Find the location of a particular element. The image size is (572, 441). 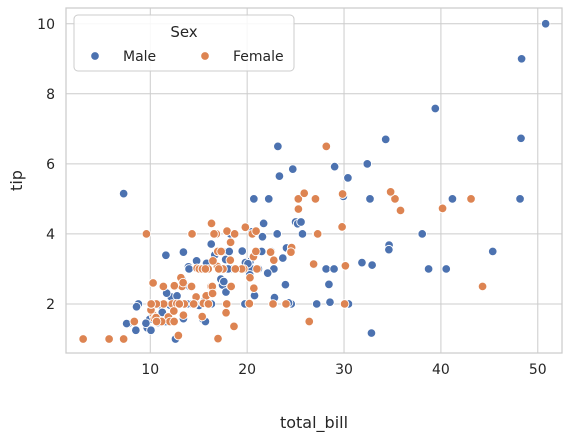

y-axis-ticks: 2 4 6 8 10 is located at coordinates (46, 165).